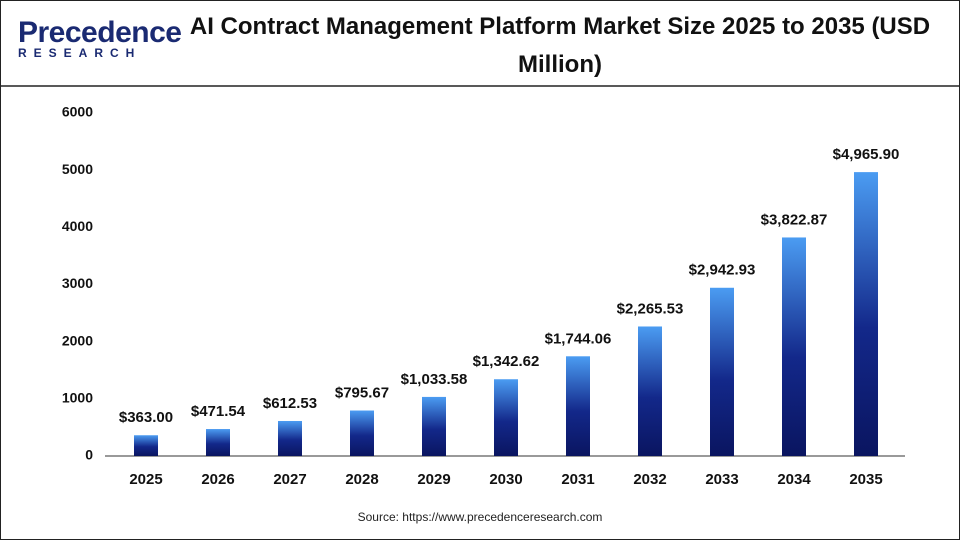  What do you see at coordinates (77, 112) in the screenshot?
I see `y-tick-label: 6000` at bounding box center [77, 112].